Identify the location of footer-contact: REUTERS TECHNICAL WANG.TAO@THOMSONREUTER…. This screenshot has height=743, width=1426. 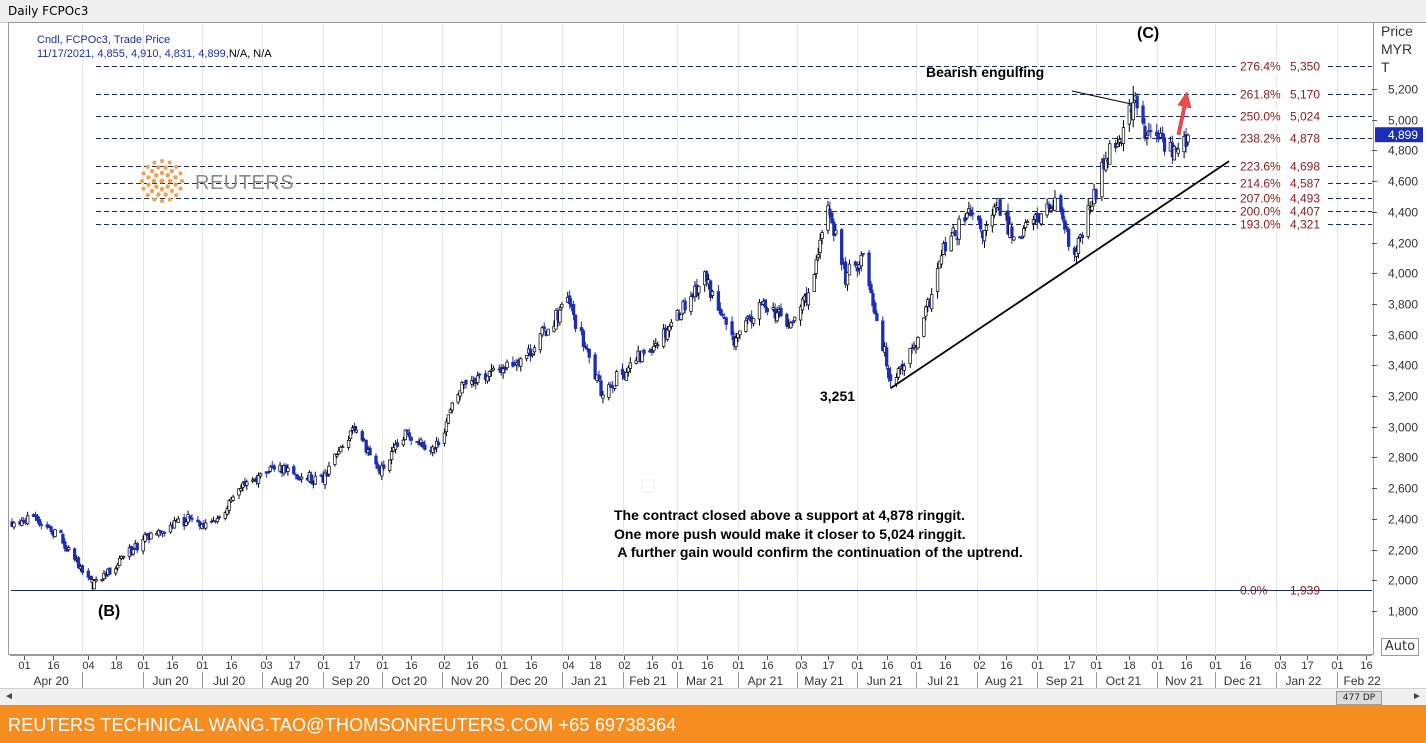
(342, 725).